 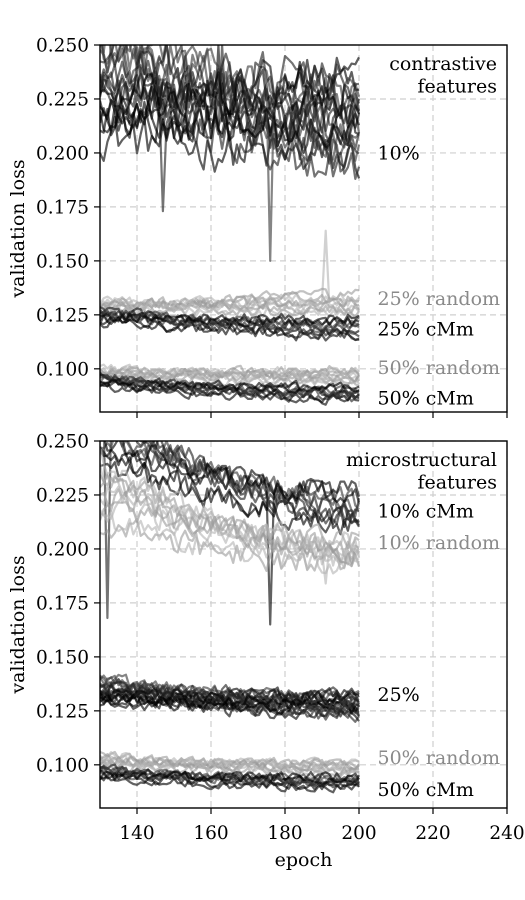 I want to click on group-label: 25% cMm, so click(x=426, y=329).